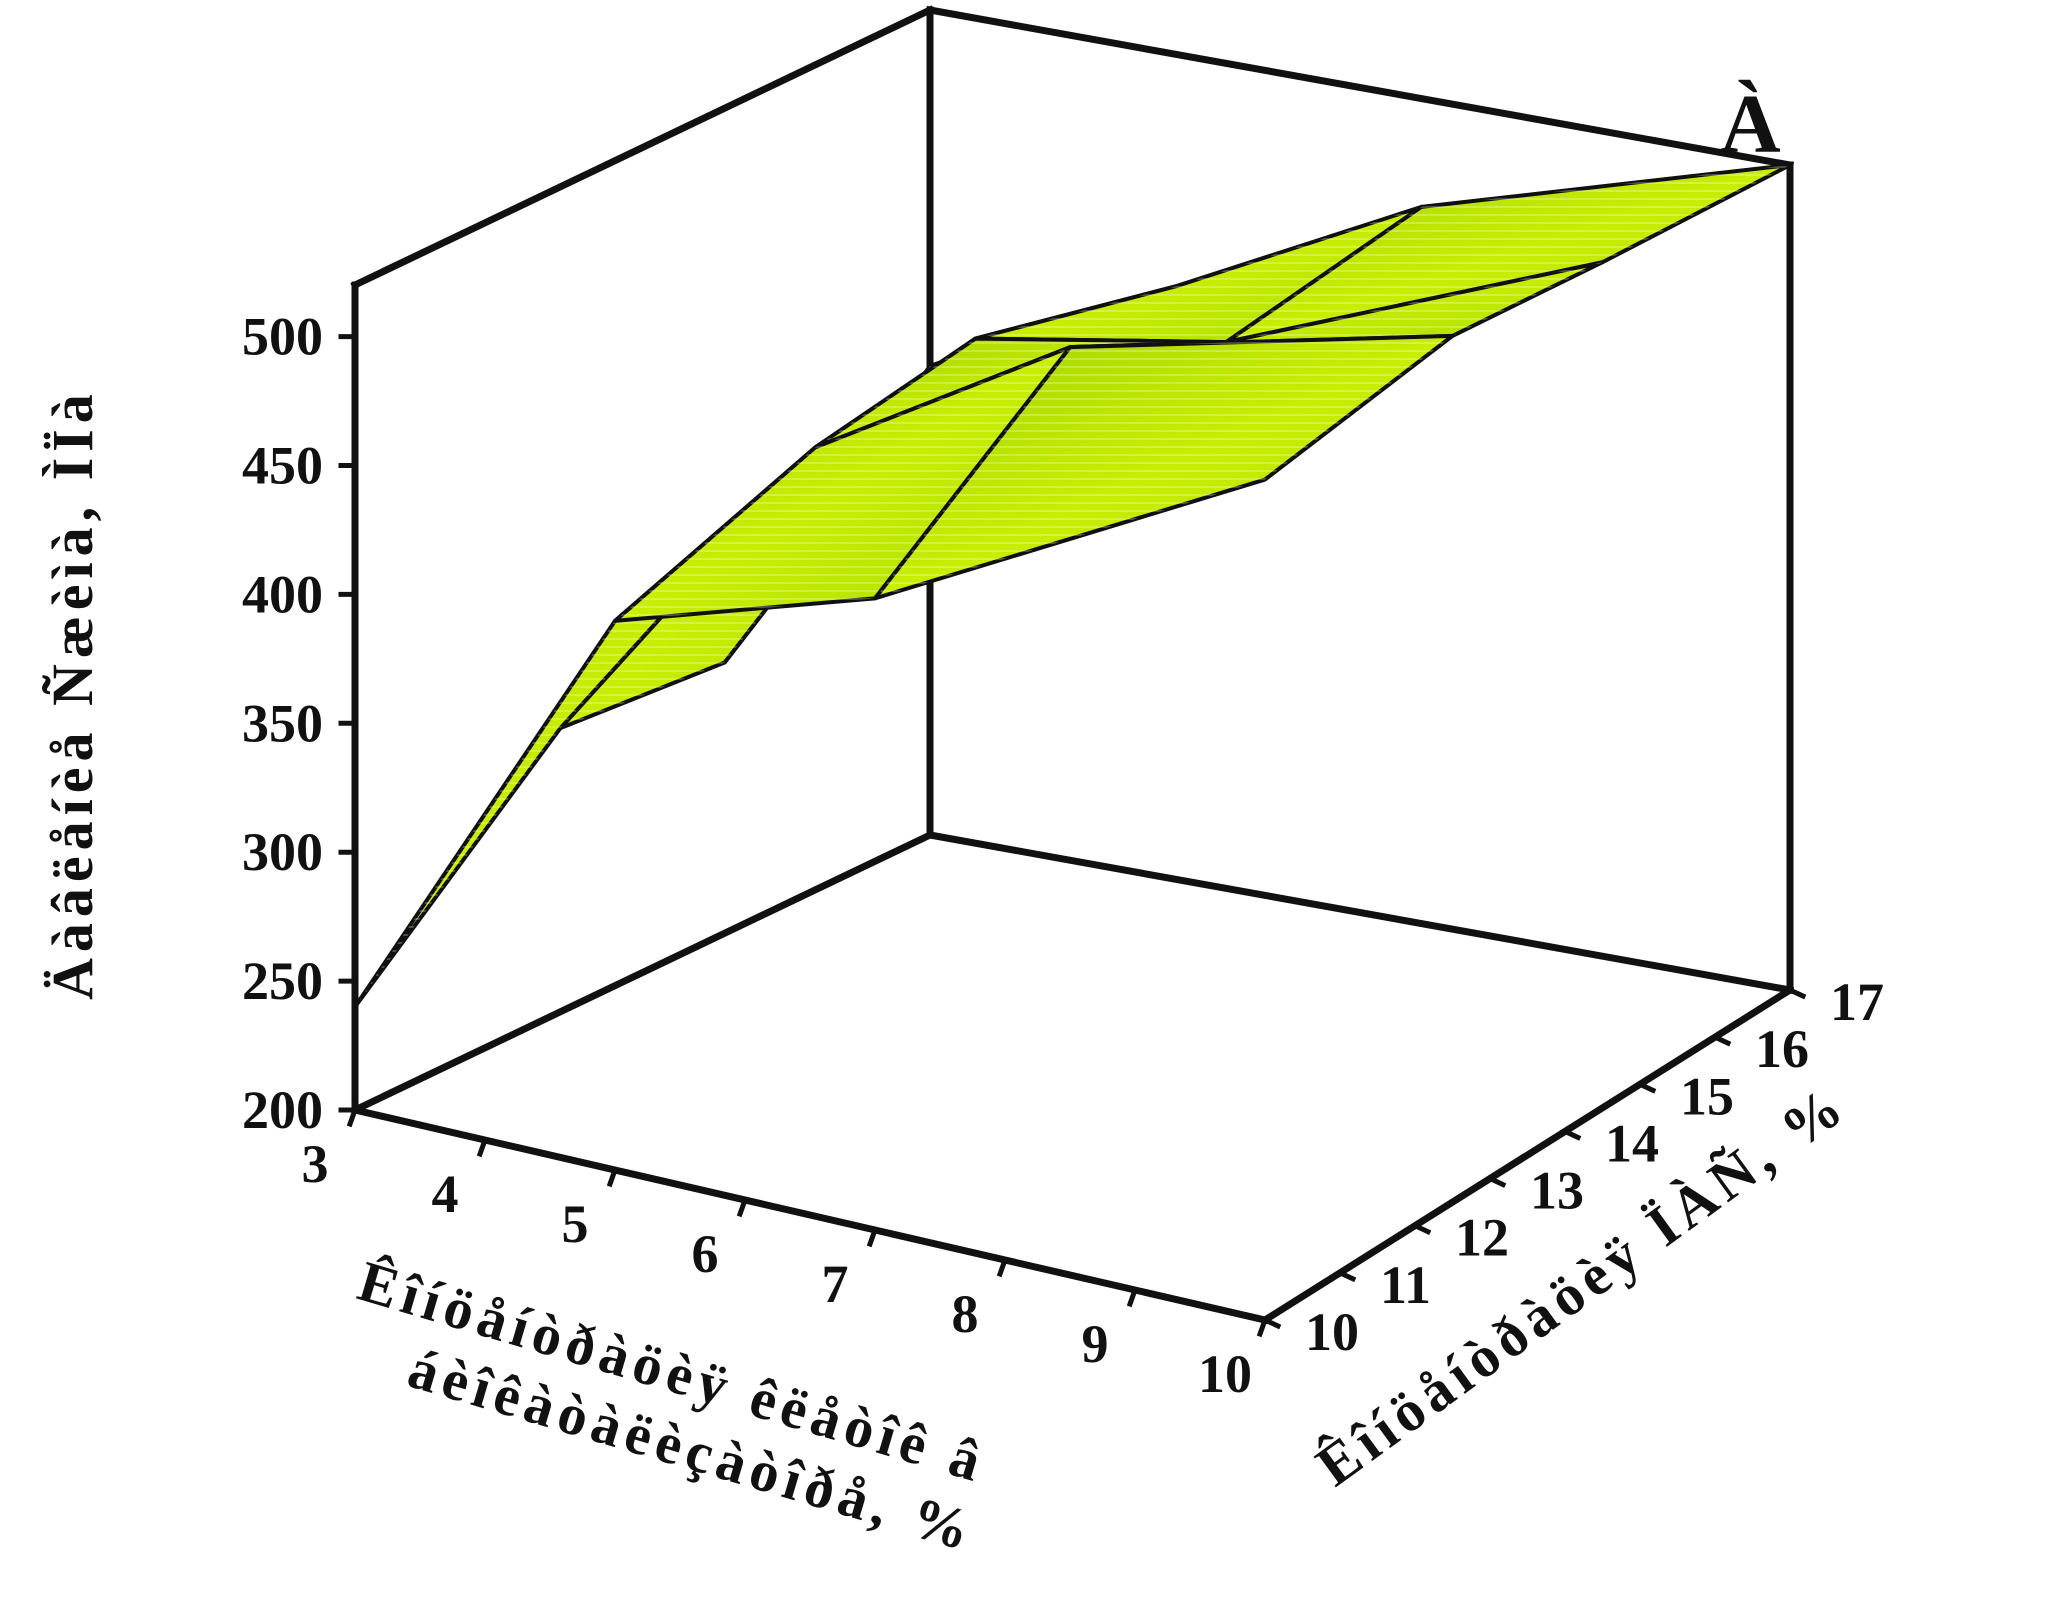  What do you see at coordinates (1557, 1191) in the screenshot?
I see `y-tick-label: 13` at bounding box center [1557, 1191].